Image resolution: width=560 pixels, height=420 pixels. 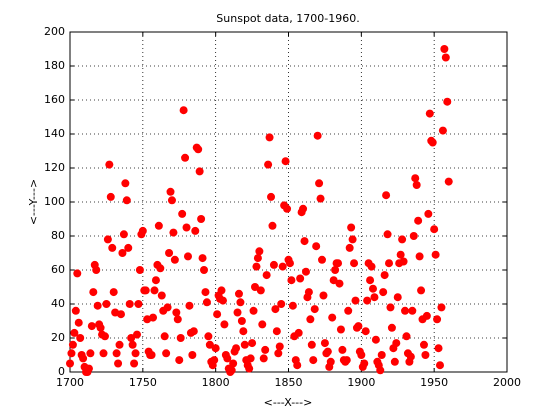 What do you see at coordinates (61, 371) in the screenshot?
I see `y-tick-label: 0` at bounding box center [61, 371].